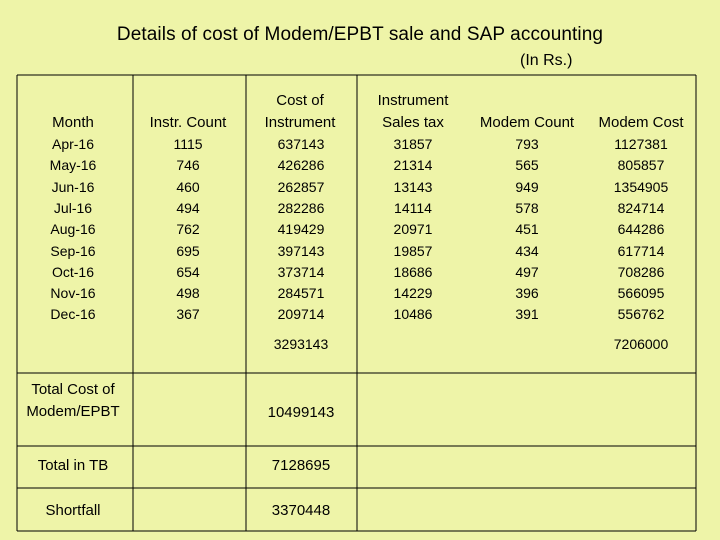  Describe the element at coordinates (188, 250) in the screenshot. I see `table-cell-instr-count: 695` at that location.